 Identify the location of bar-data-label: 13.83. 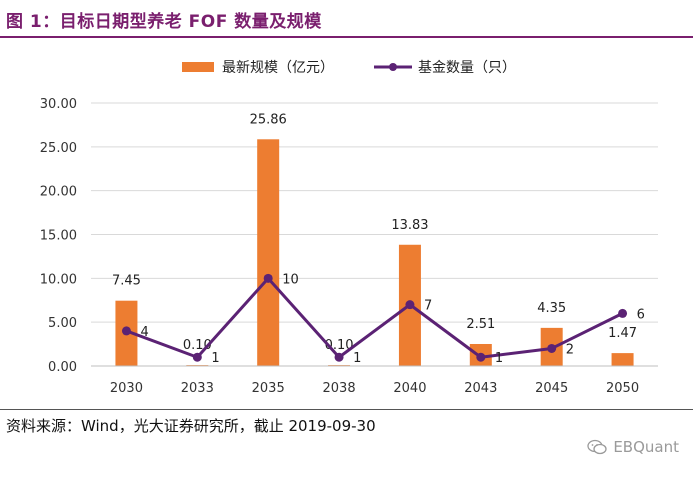
(409, 225).